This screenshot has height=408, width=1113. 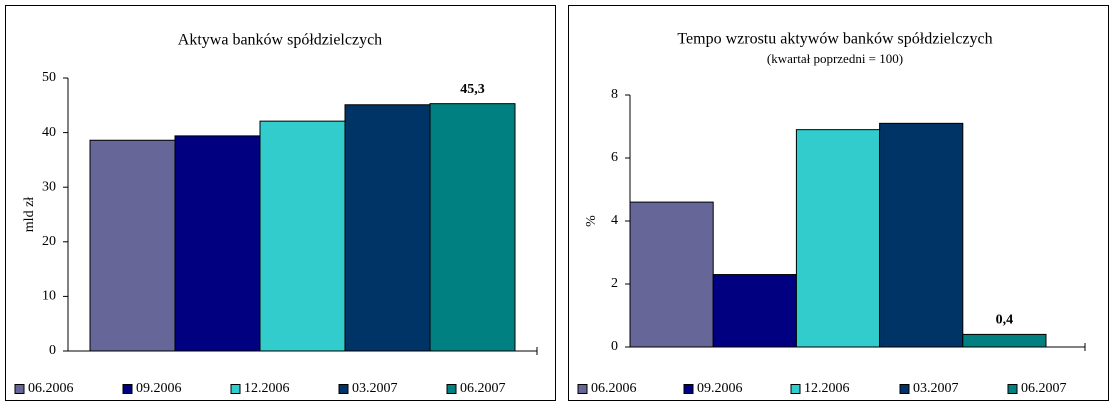 I want to click on y-axis-label: %, so click(x=591, y=221).